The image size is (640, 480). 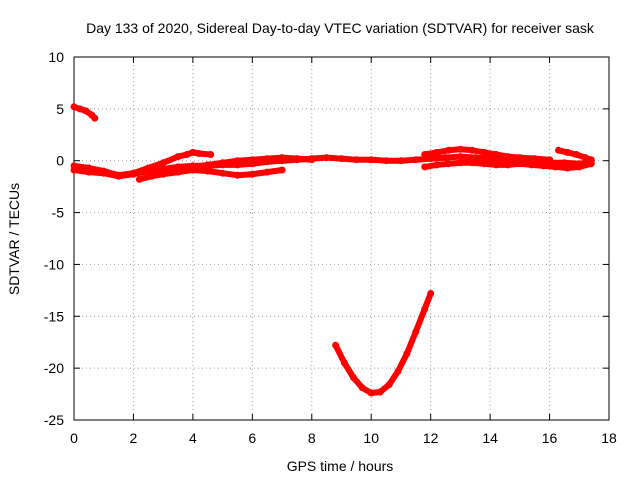 What do you see at coordinates (252, 438) in the screenshot?
I see `x-tick-label: 6` at bounding box center [252, 438].